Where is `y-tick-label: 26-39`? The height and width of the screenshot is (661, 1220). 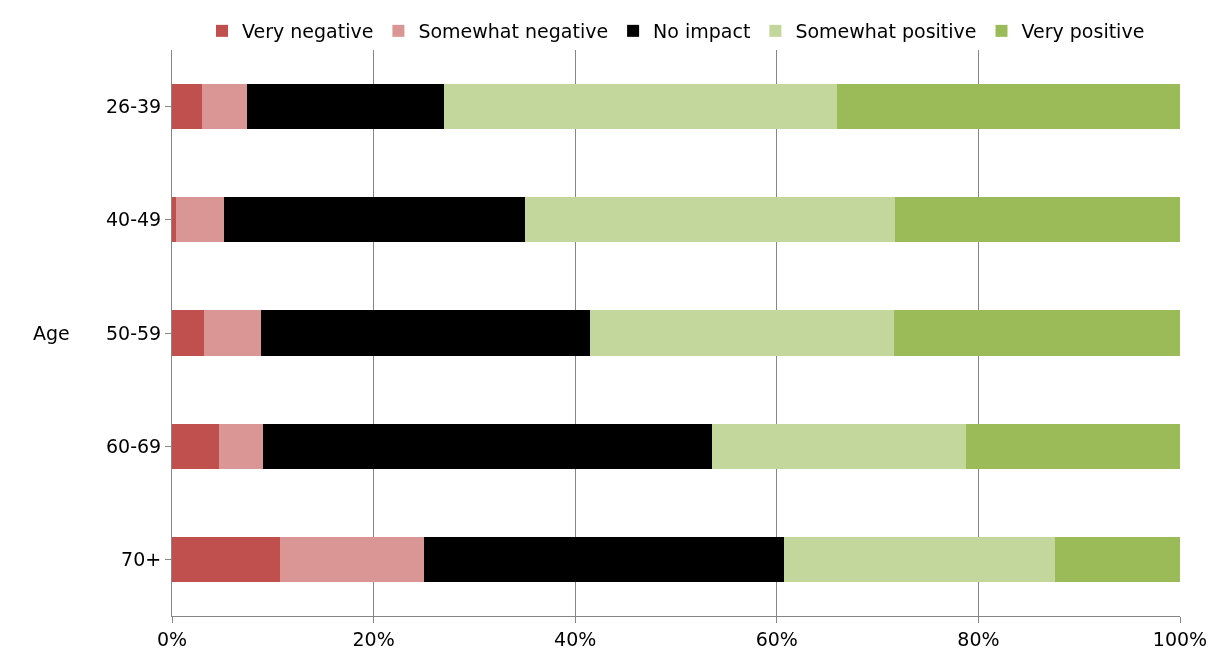 y-tick-label: 26-39 is located at coordinates (133, 106).